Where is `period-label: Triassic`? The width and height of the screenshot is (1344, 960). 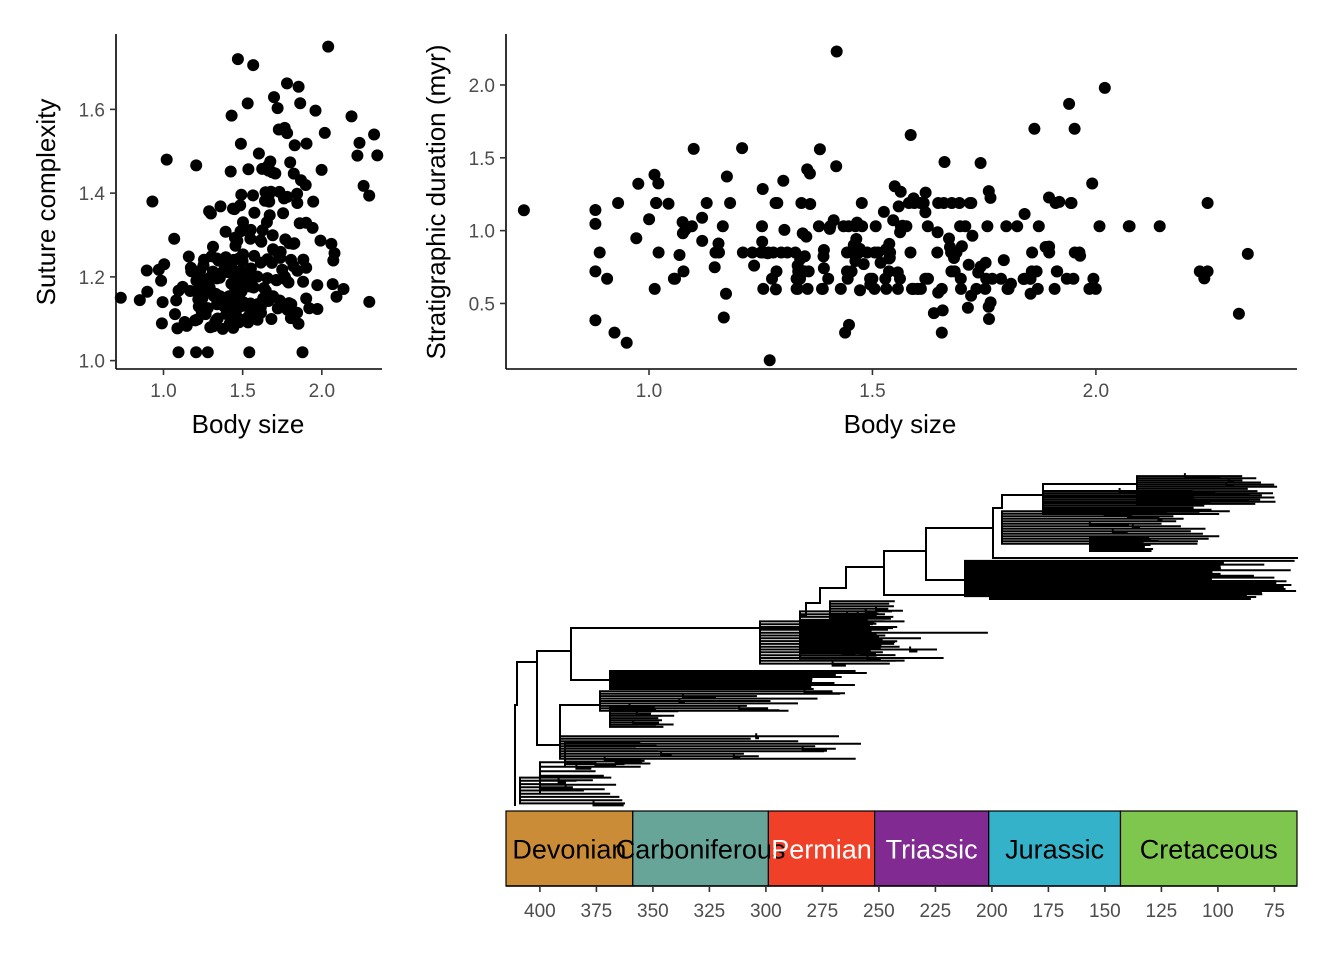 period-label: Triassic is located at coordinates (932, 850).